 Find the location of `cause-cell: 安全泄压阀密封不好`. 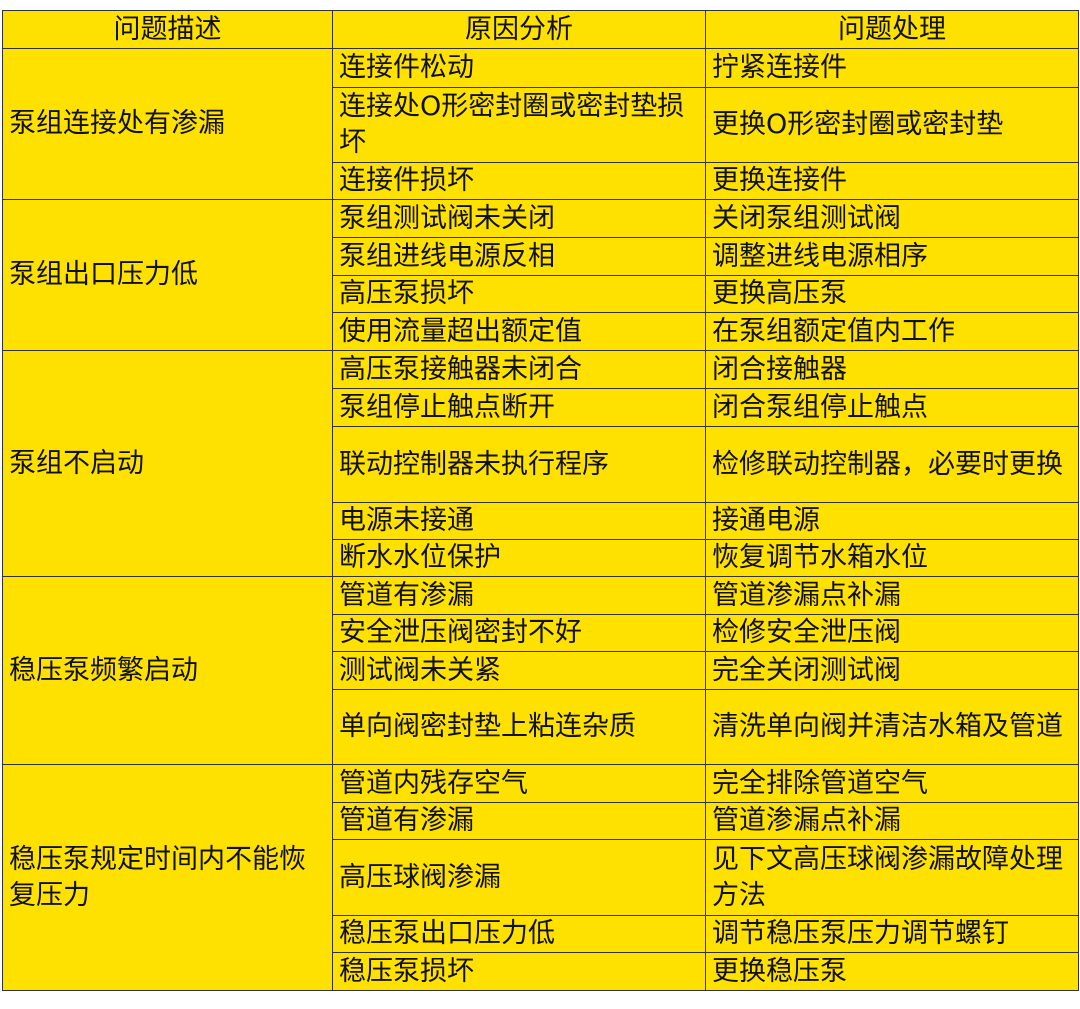

cause-cell: 安全泄压阀密封不好 is located at coordinates (519, 633).